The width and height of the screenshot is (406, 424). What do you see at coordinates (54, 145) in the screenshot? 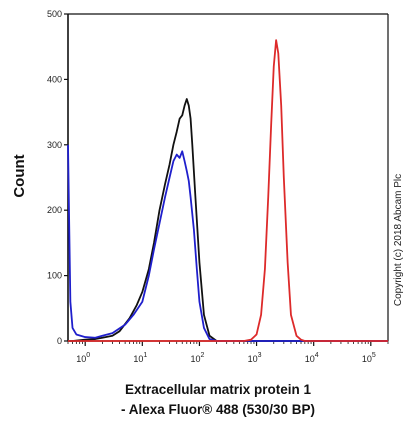
I see `y-tick-label: 300` at bounding box center [54, 145].